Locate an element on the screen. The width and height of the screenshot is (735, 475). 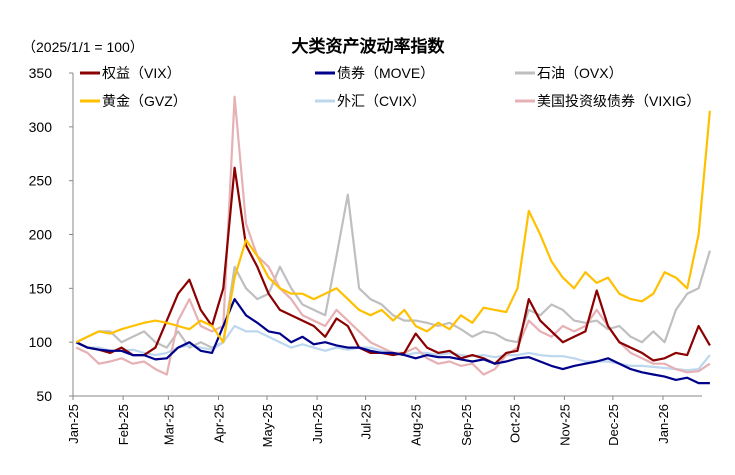
legend-label: 石油（OVX） is located at coordinates (580, 73).